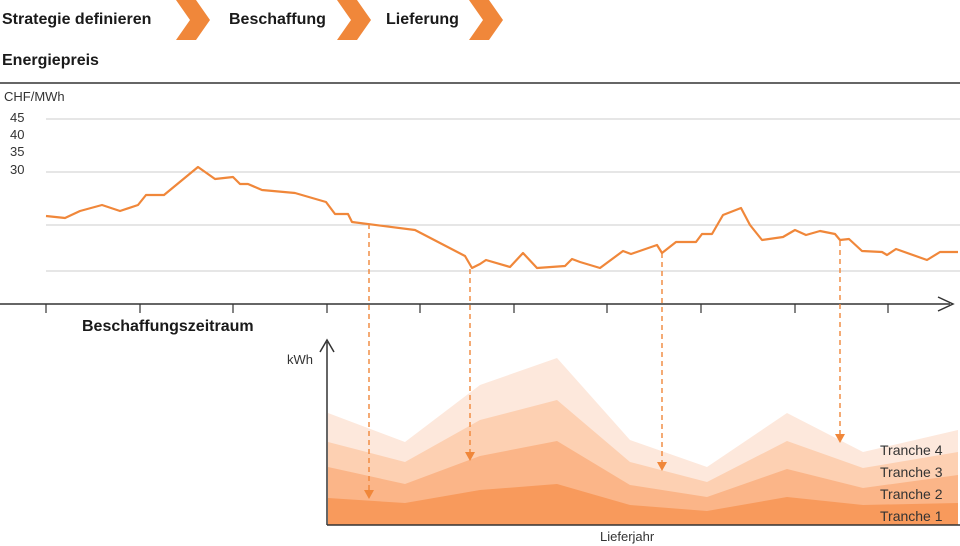  Describe the element at coordinates (911, 472) in the screenshot. I see `tranche-3-label: Tranche 3` at that location.